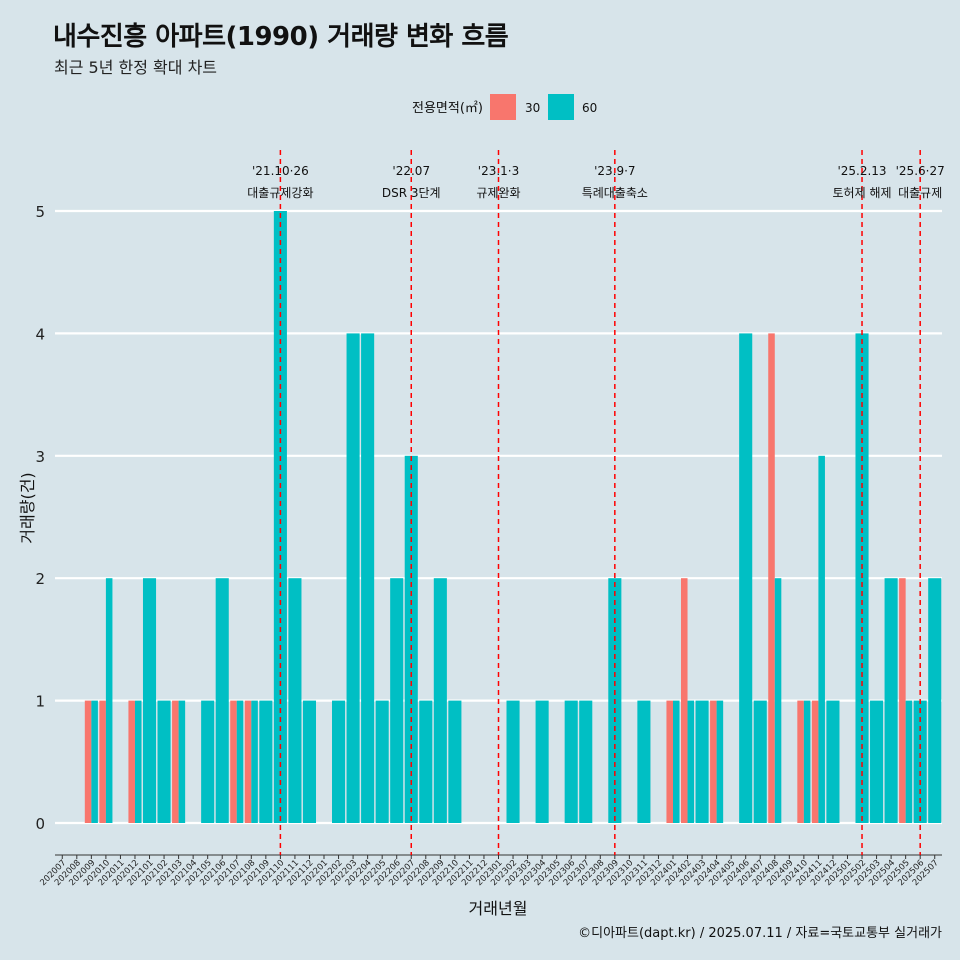 The image size is (960, 960). I want to click on y-tick-label: 3, so click(40, 457).